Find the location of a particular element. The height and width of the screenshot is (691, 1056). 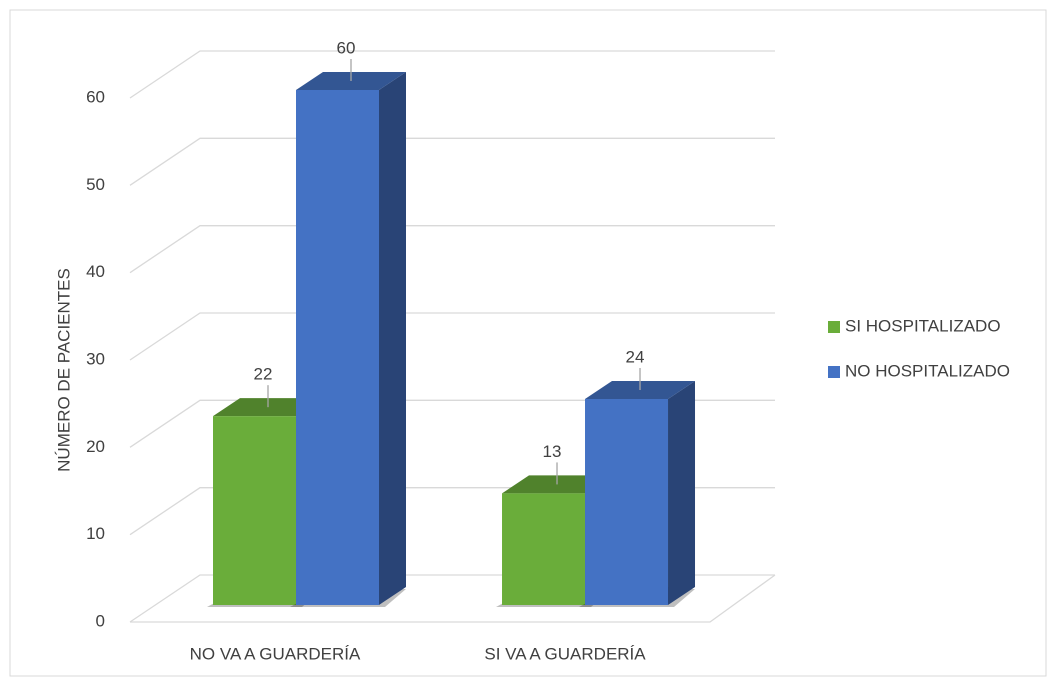

floor-edge is located at coordinates (453, 598).